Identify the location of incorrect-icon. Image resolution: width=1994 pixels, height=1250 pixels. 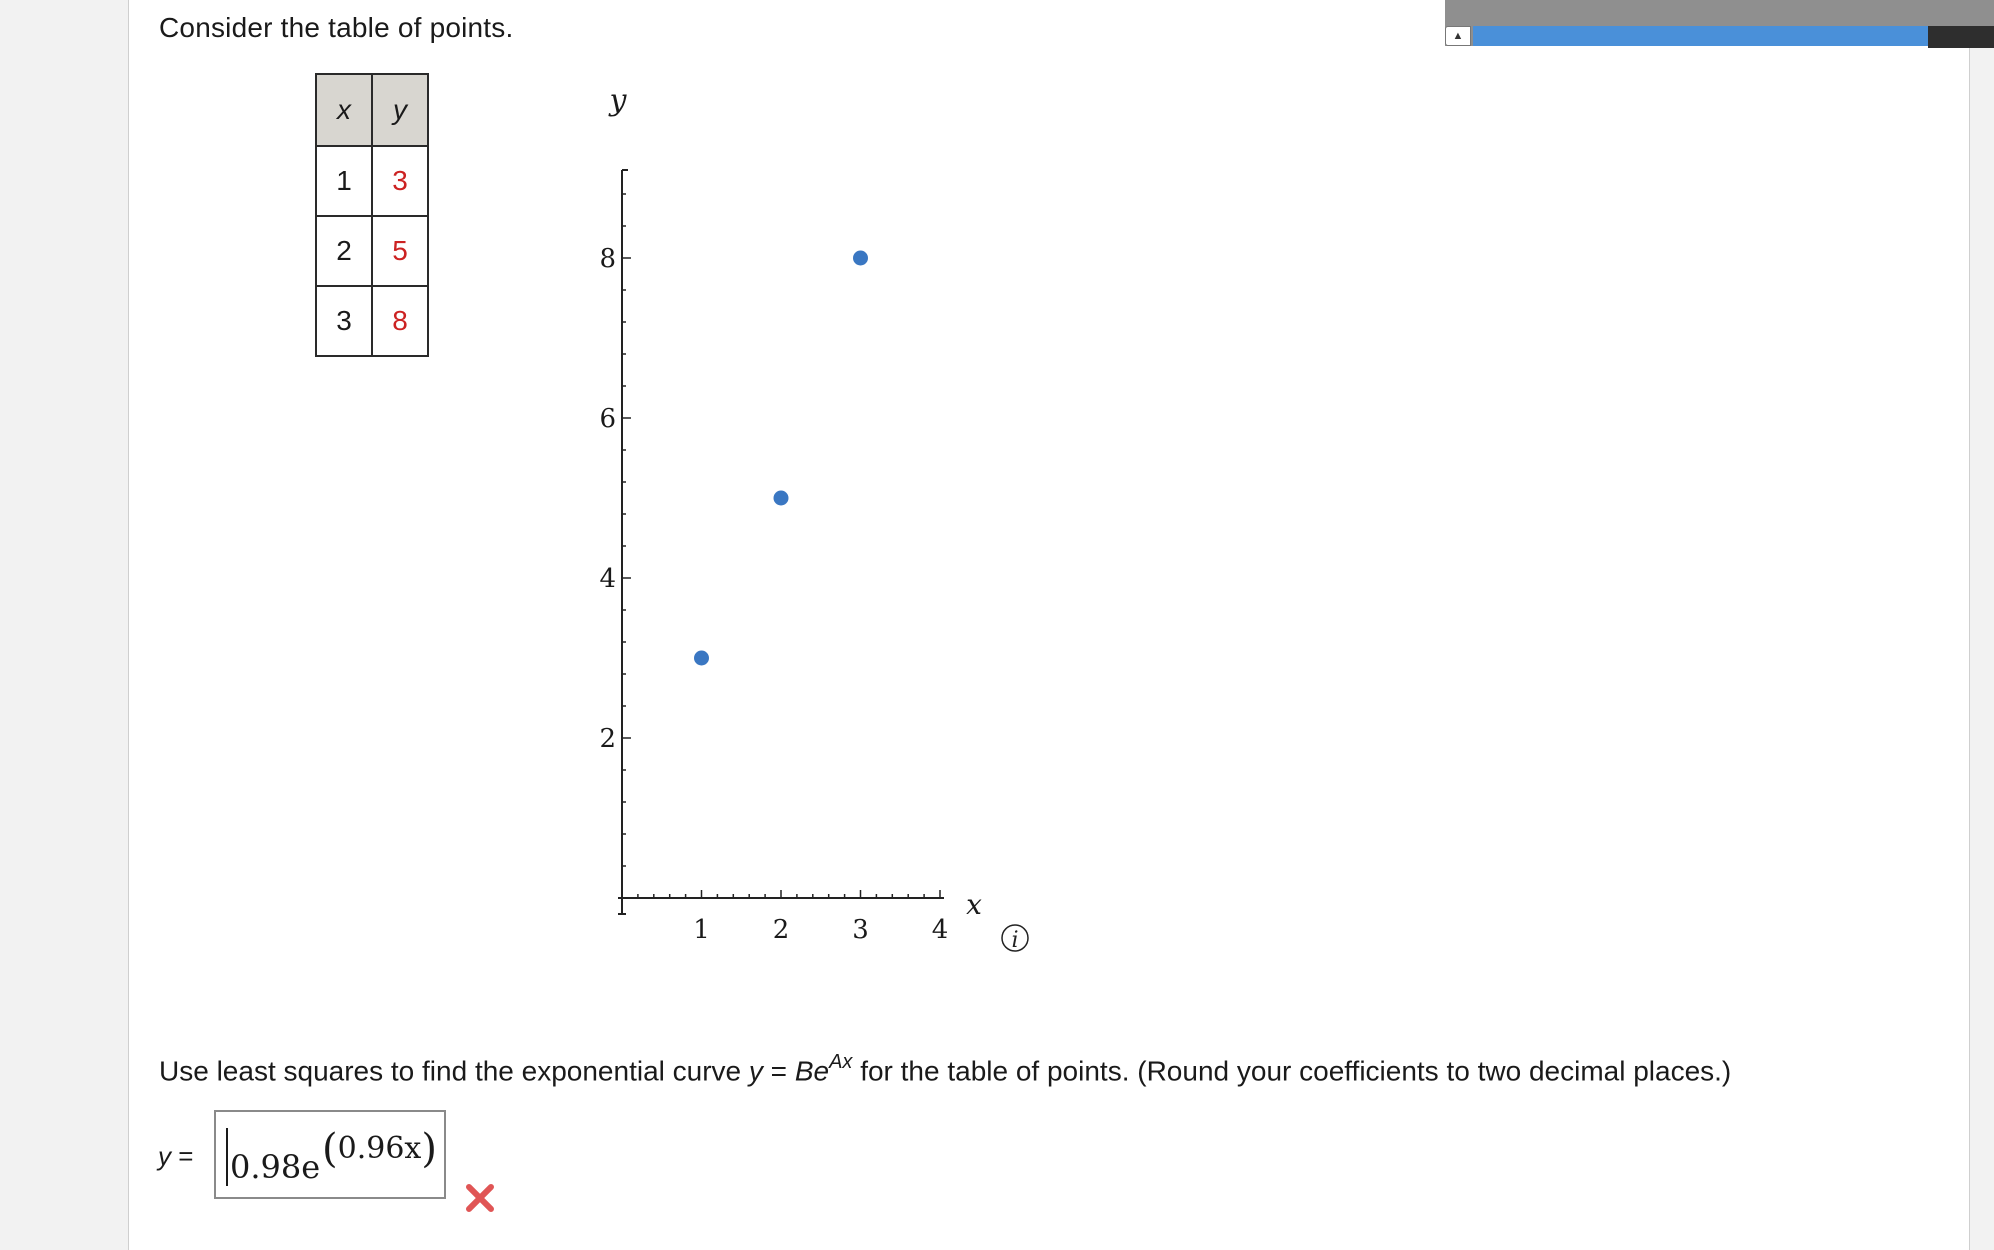
(480, 1198).